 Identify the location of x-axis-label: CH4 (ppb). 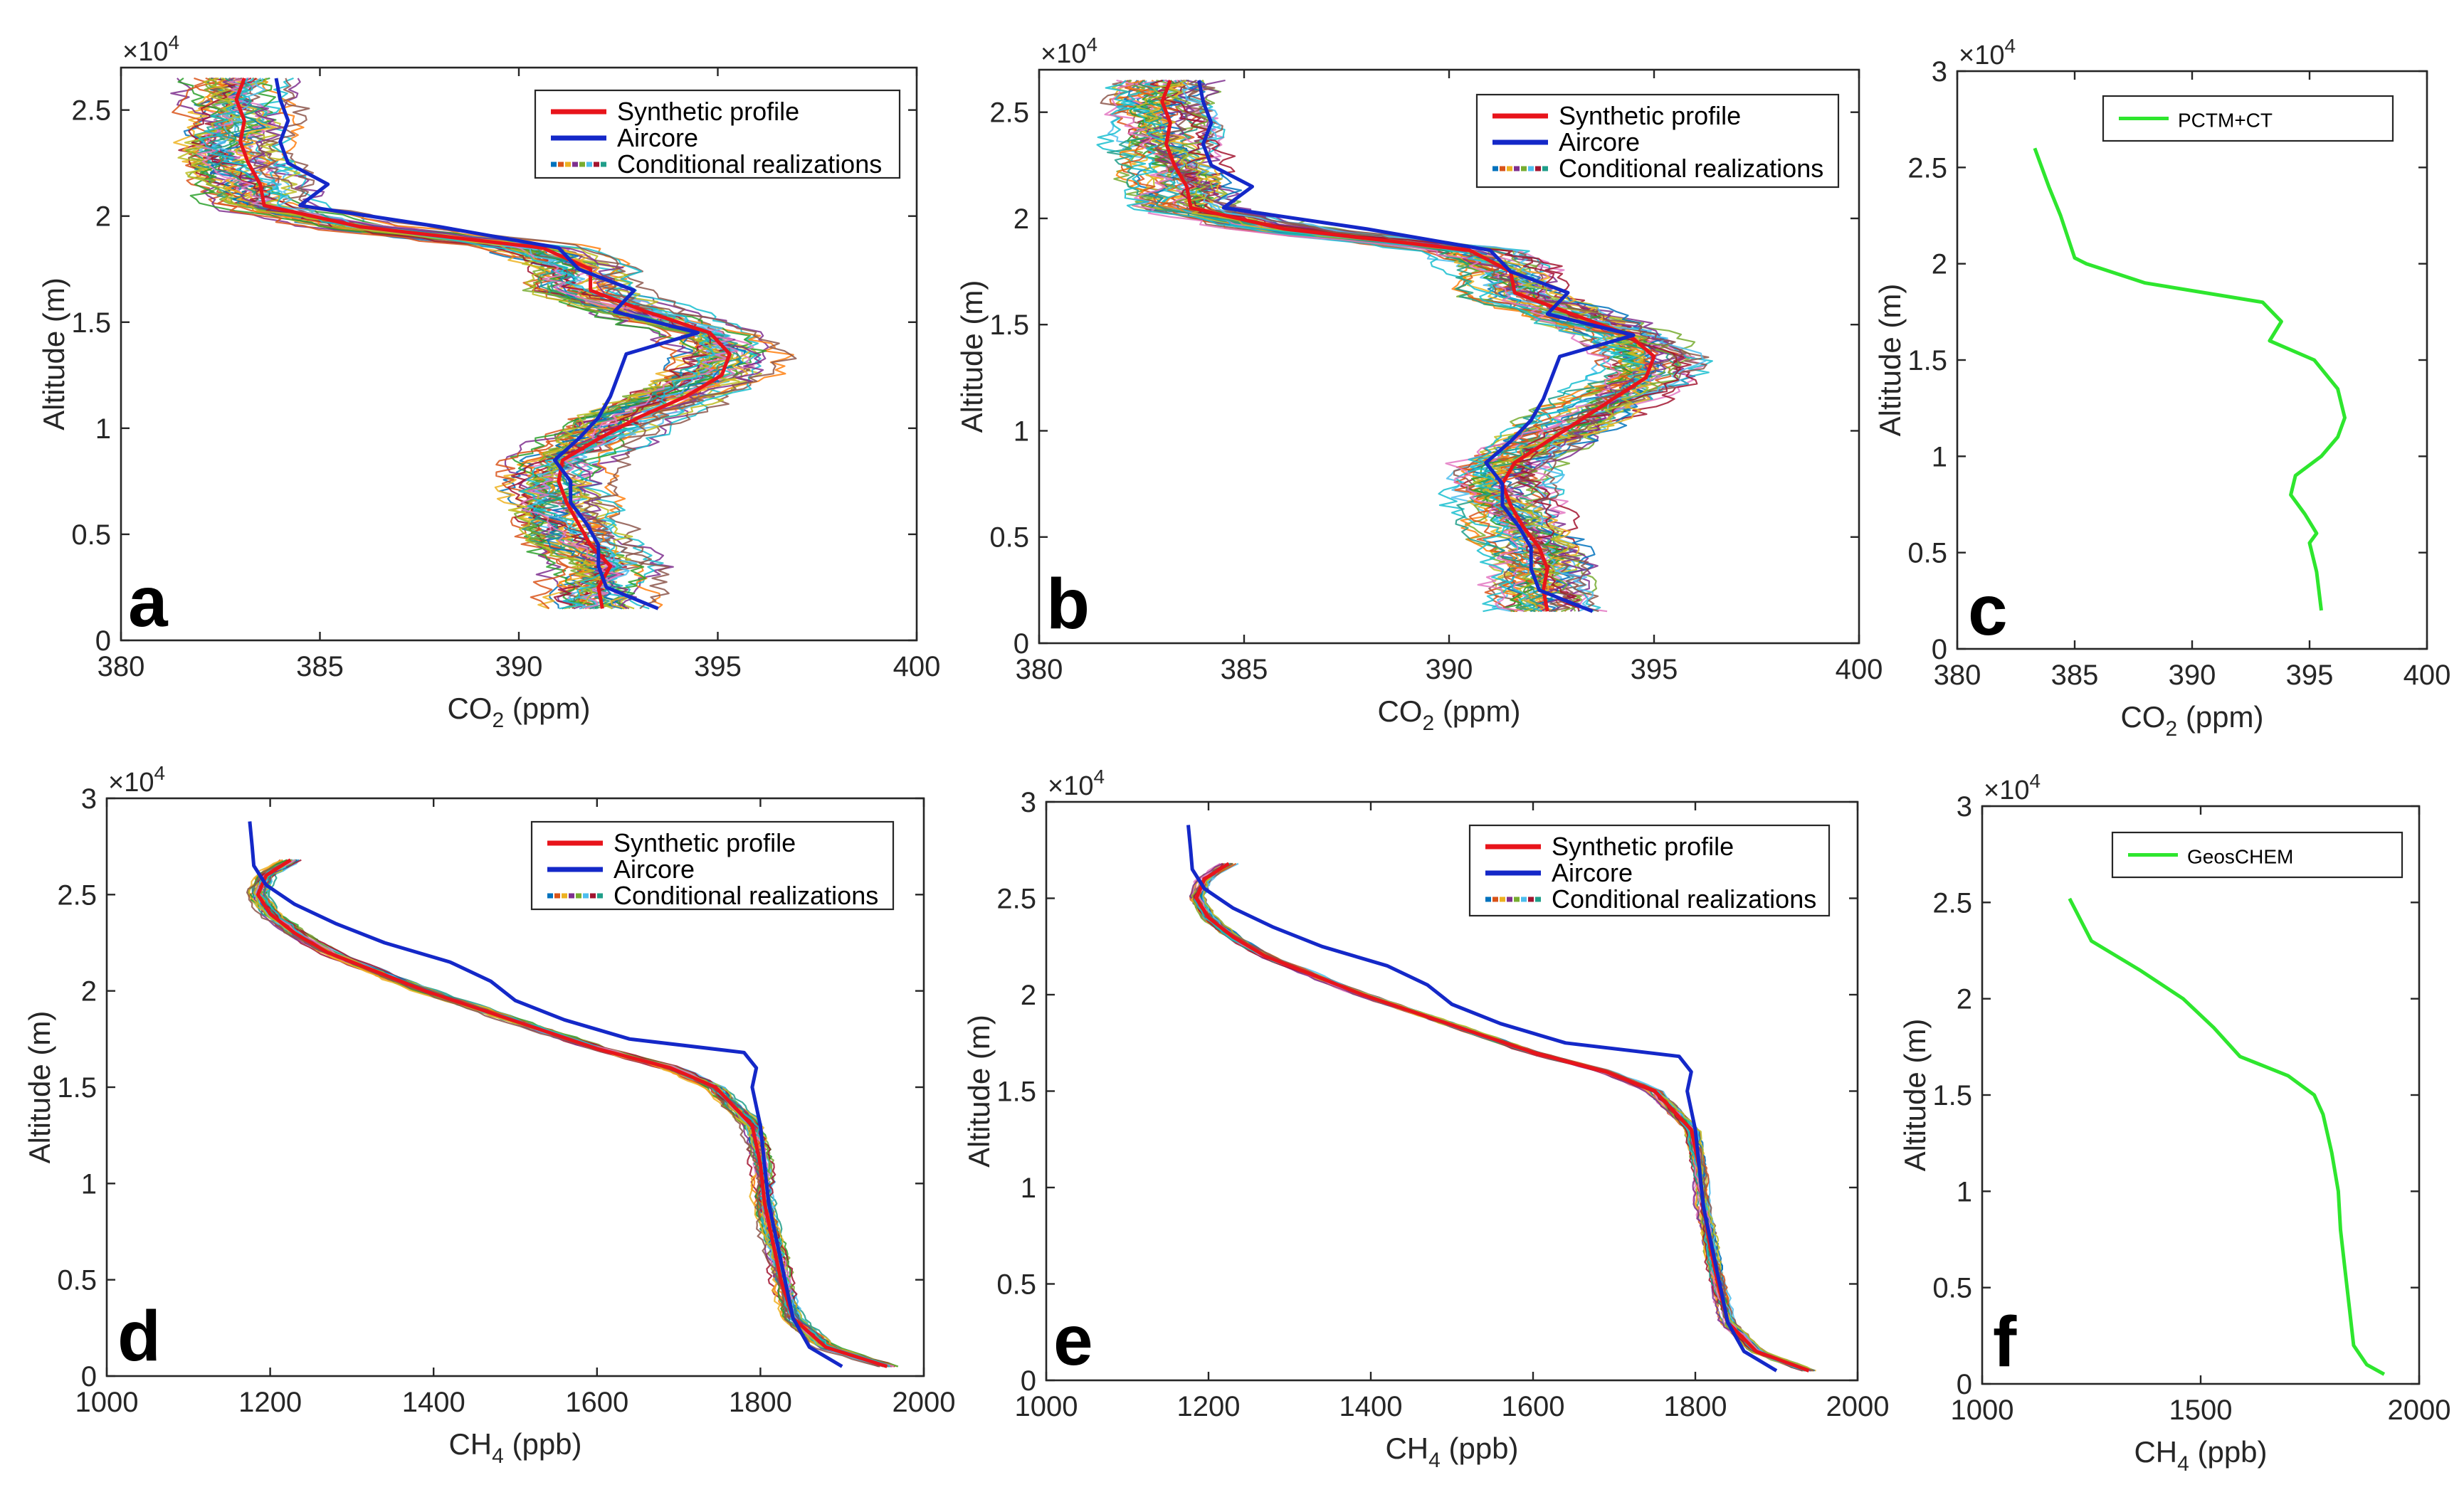
(514, 1447).